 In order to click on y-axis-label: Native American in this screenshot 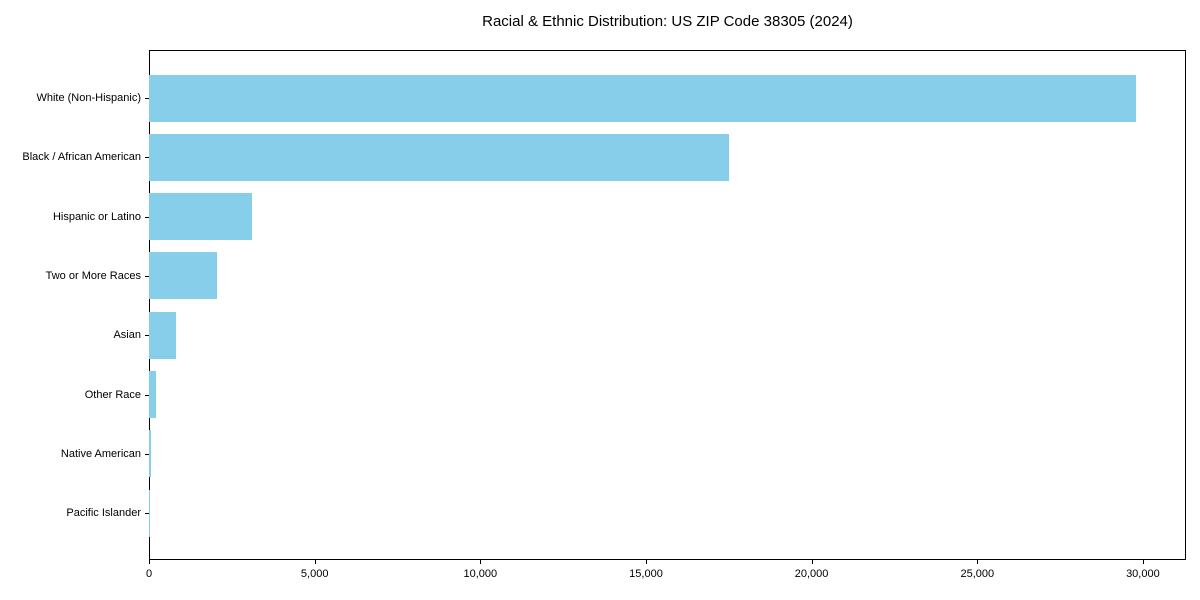, I will do `click(100, 453)`.